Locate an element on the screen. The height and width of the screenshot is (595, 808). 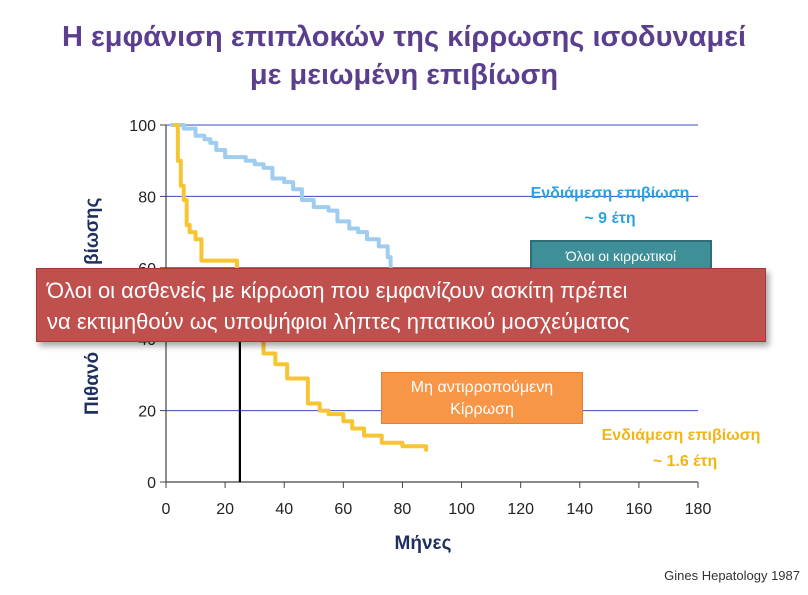
x-tick-label-180: 180 is located at coordinates (698, 509).